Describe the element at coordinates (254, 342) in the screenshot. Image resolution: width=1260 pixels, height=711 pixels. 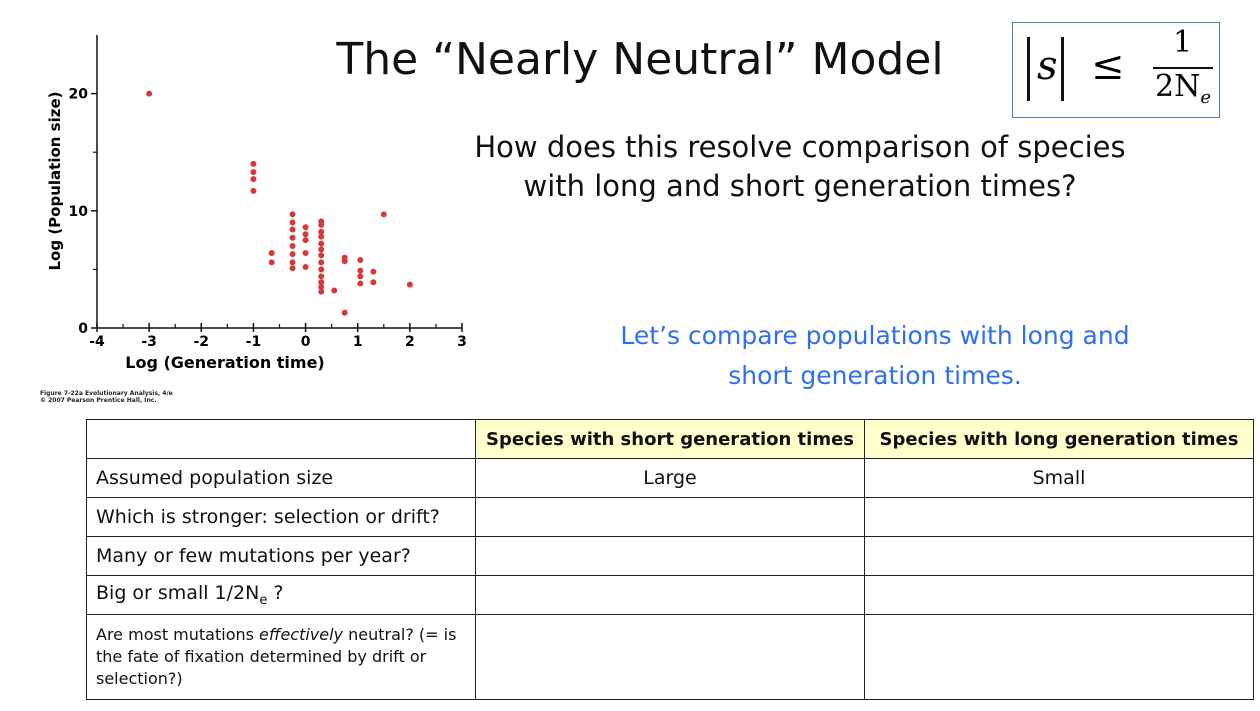
I see `x-tick-label: -1` at that location.